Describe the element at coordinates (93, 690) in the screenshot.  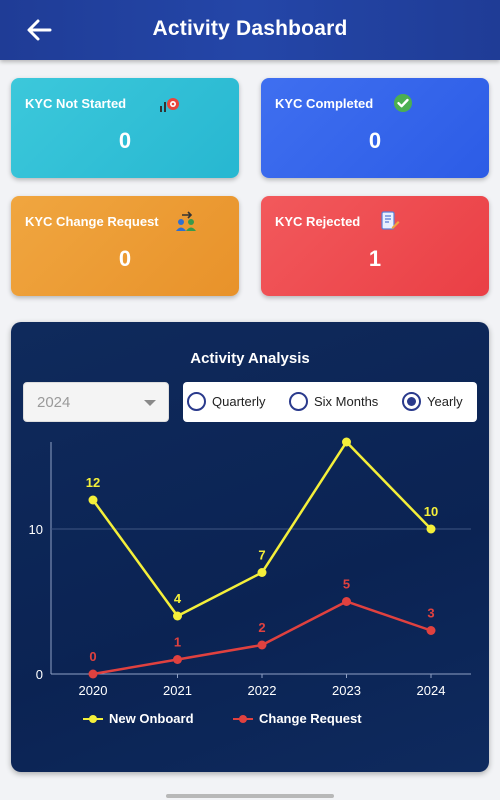
I see `x-tick-label: 2020` at that location.